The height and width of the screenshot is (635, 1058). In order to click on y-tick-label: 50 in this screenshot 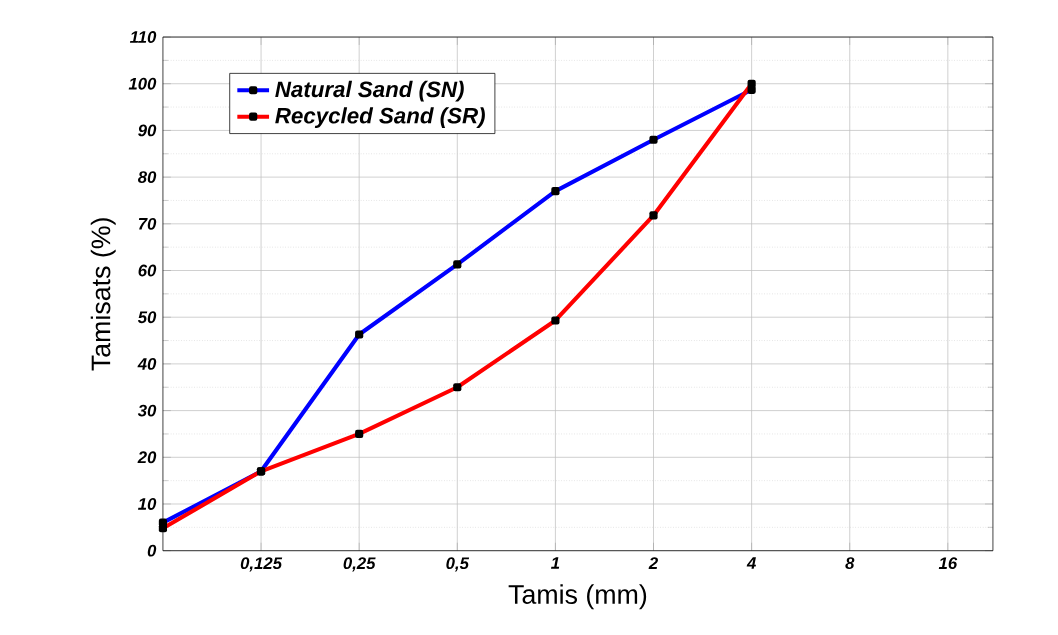, I will do `click(147, 317)`.